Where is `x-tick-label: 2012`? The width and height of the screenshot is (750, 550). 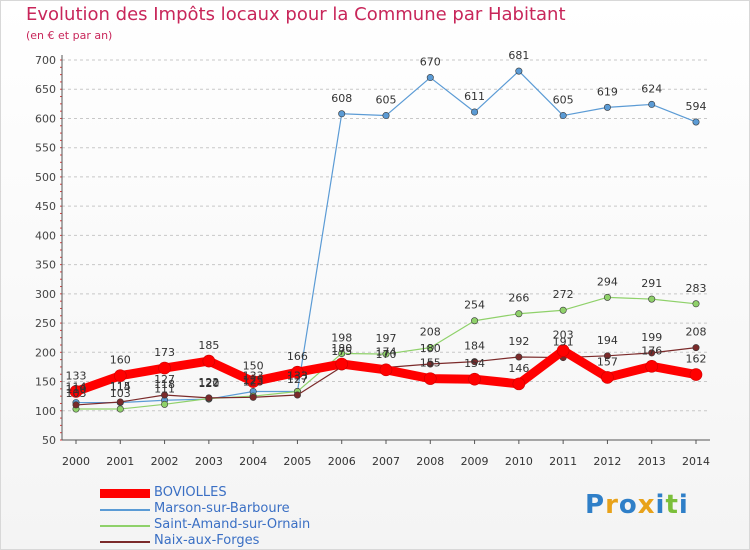 x-tick-label: 2012 is located at coordinates (607, 461).